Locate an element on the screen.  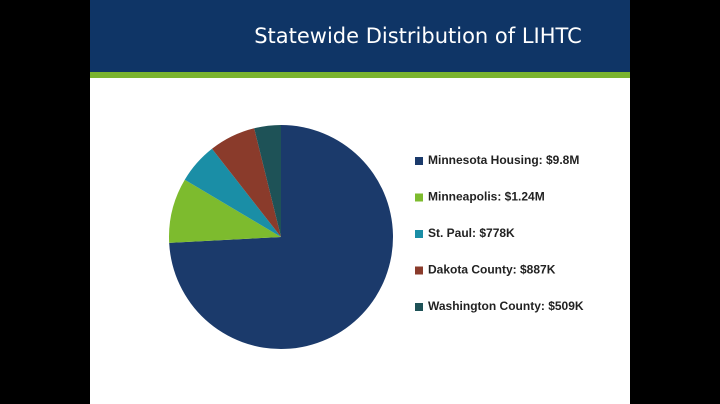
legend-label: Washington County: $509K is located at coordinates (506, 306).